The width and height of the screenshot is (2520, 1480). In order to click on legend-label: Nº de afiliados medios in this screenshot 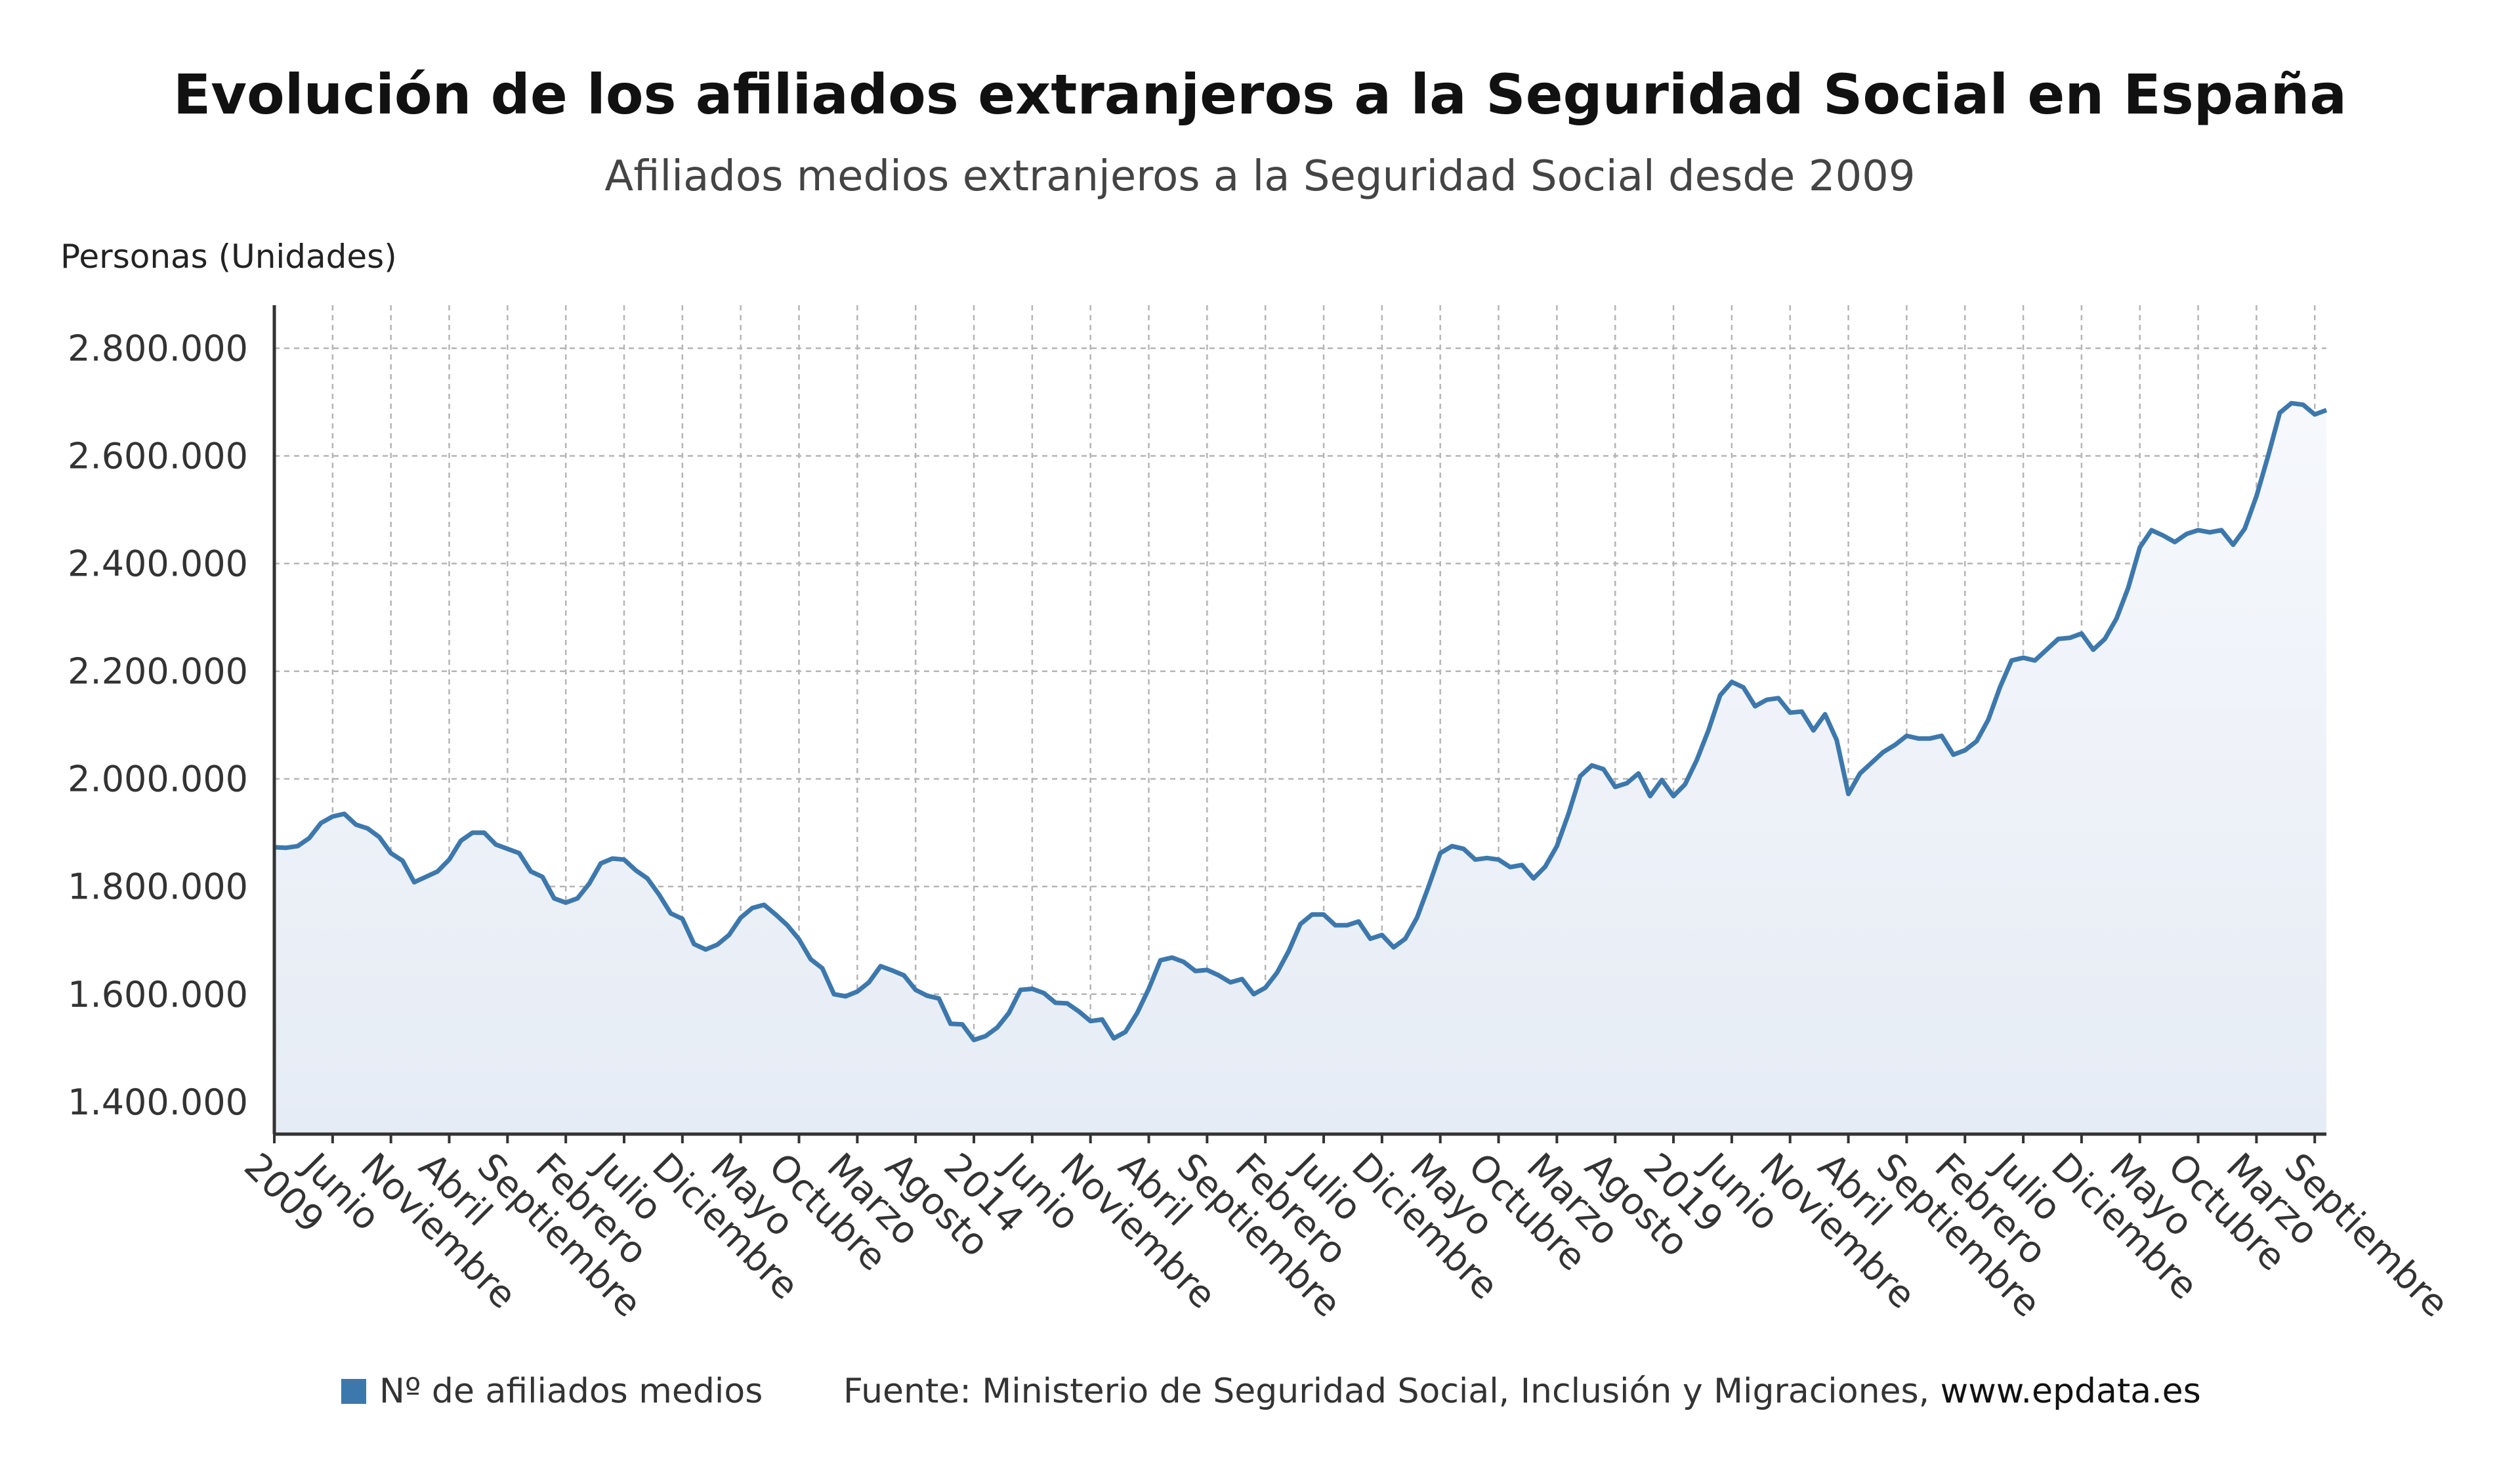, I will do `click(571, 1391)`.